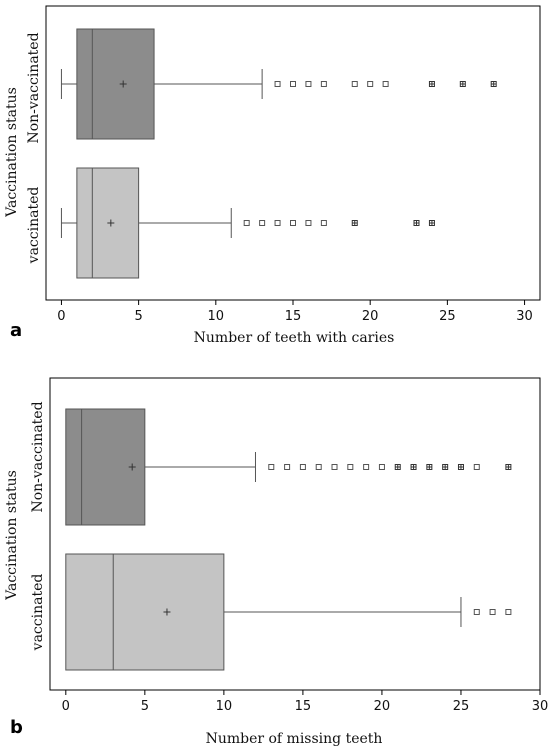 Image resolution: width=550 pixels, height=754 pixels. What do you see at coordinates (294, 338) in the screenshot?
I see `x-axis-title: Number of teeth with caries` at bounding box center [294, 338].